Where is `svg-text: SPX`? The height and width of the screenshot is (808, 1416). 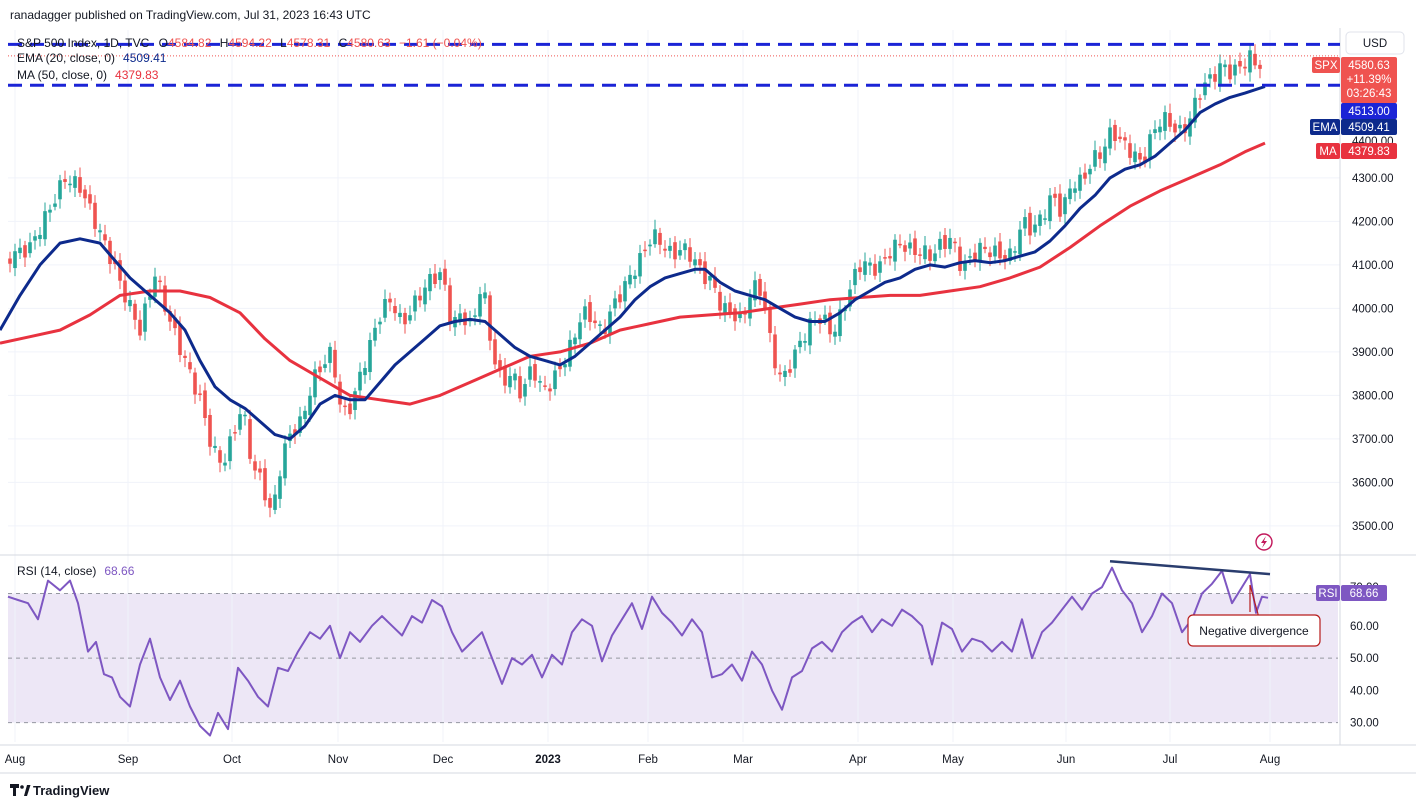 svg-text: SPX is located at coordinates (1325, 66).